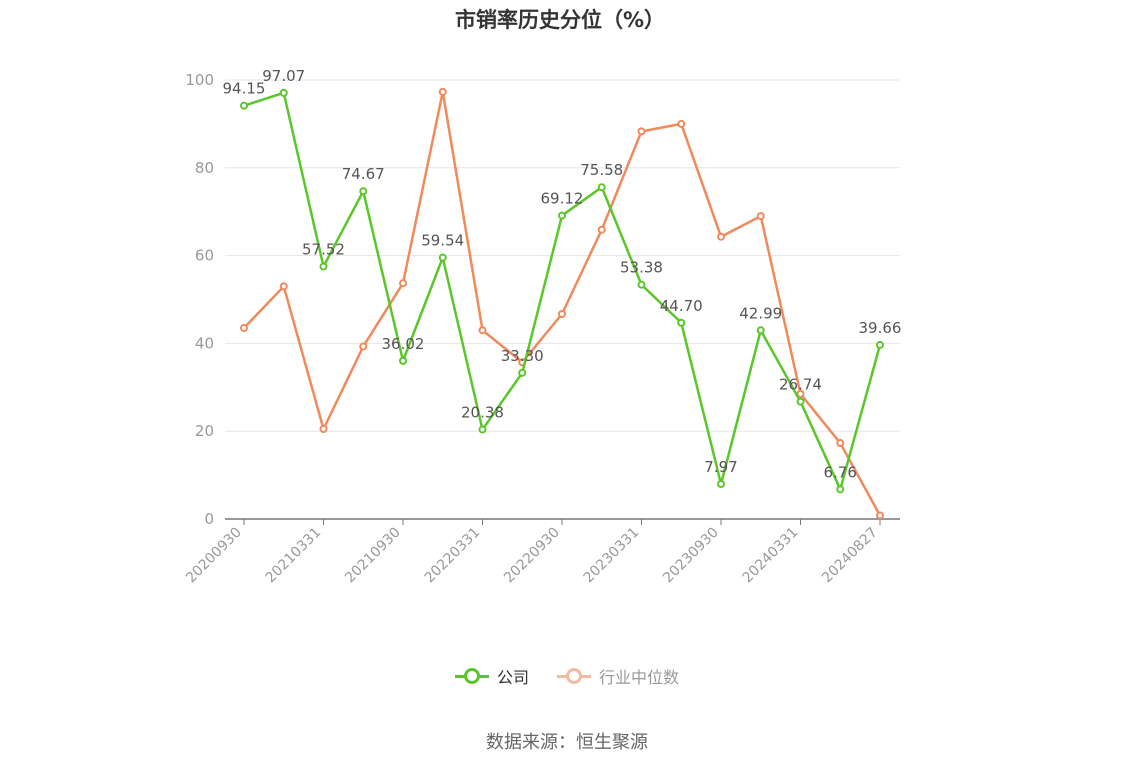 This screenshot has height=766, width=1134. What do you see at coordinates (560, 20) in the screenshot?
I see `chart-title: 市销率历史分位（%）` at bounding box center [560, 20].